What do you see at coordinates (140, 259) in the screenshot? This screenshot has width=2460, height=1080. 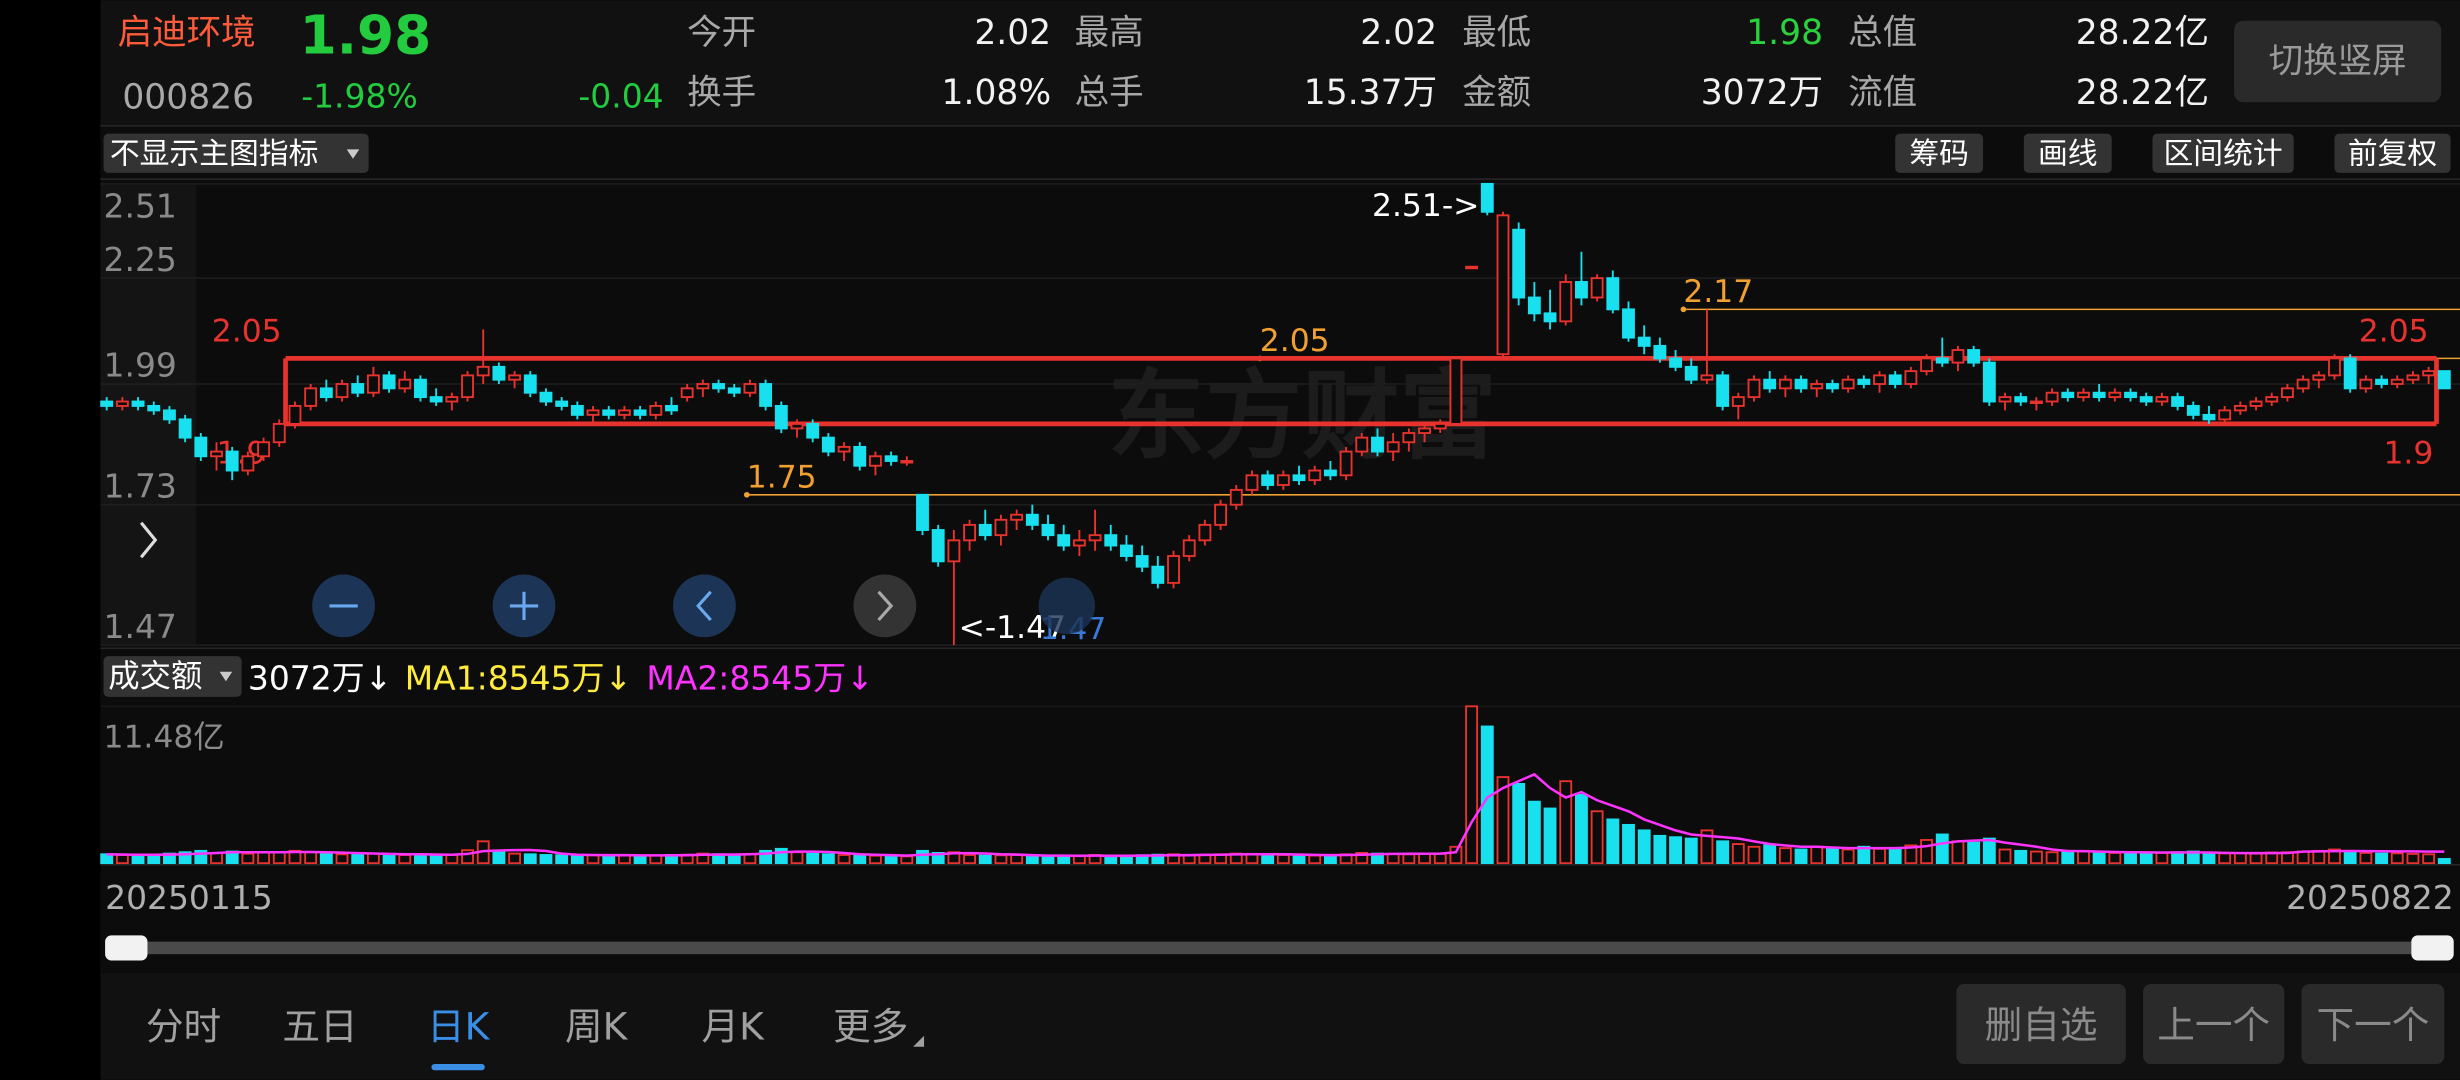 I see `y-tick-label: 2.25` at bounding box center [140, 259].